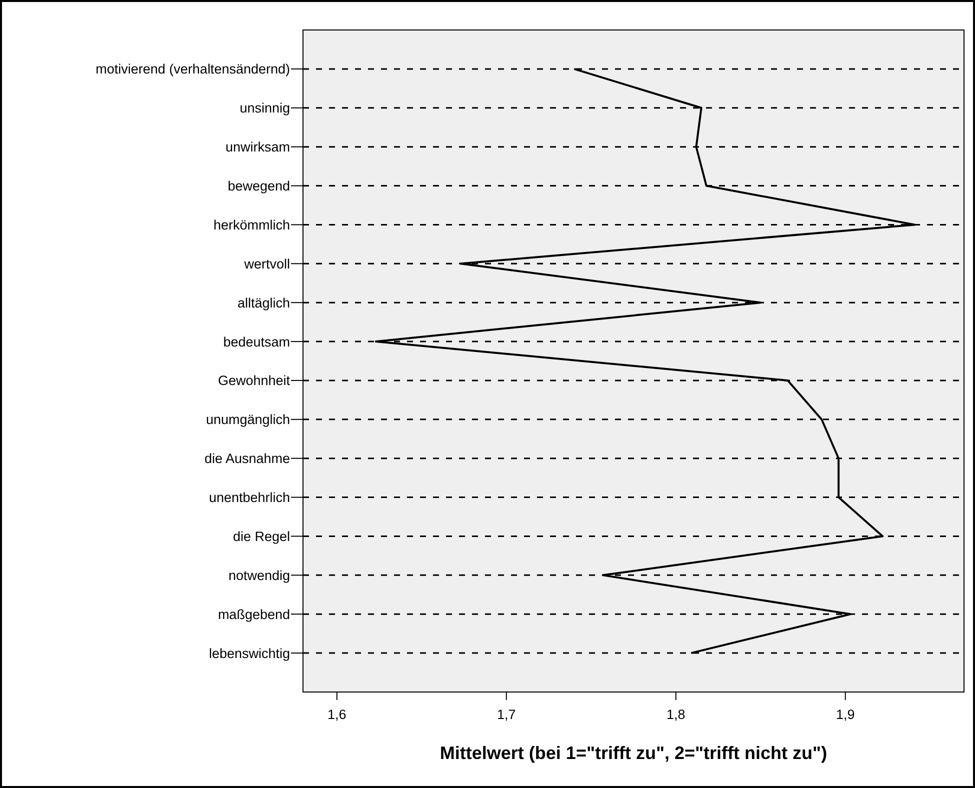 The width and height of the screenshot is (975, 788). I want to click on y-tick-label: bedeutsam, so click(256, 342).